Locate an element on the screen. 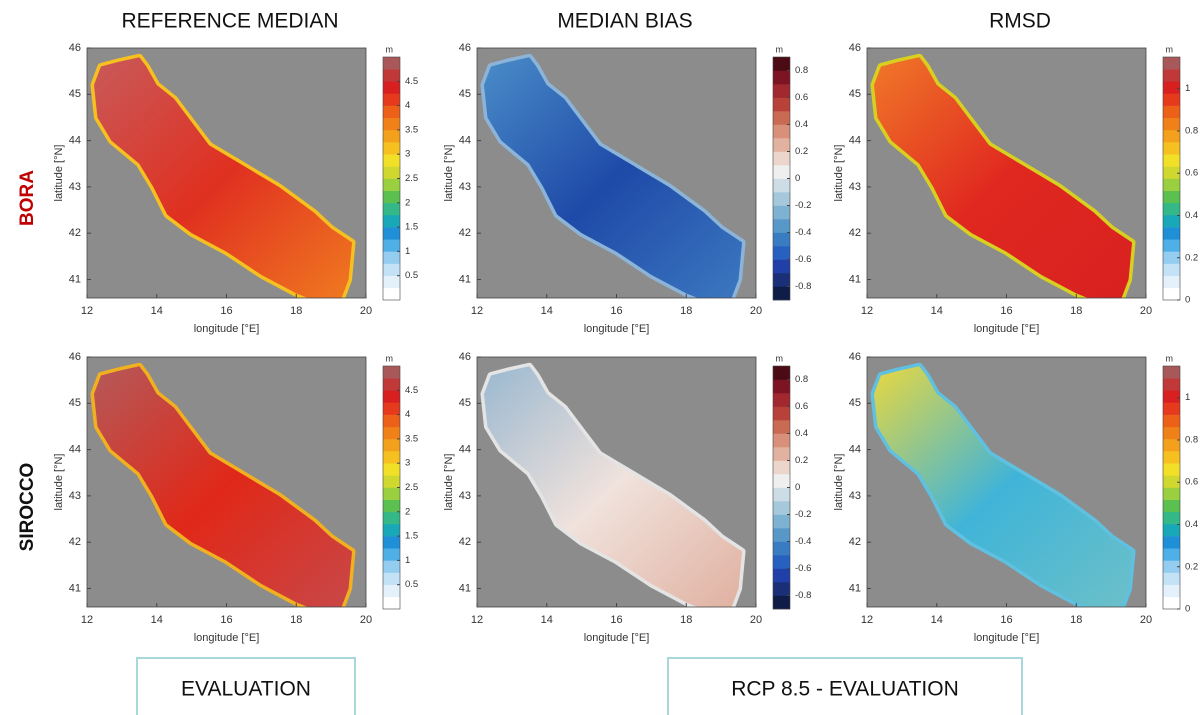 The width and height of the screenshot is (1200, 715). x-tick-label: 20 is located at coordinates (756, 311).